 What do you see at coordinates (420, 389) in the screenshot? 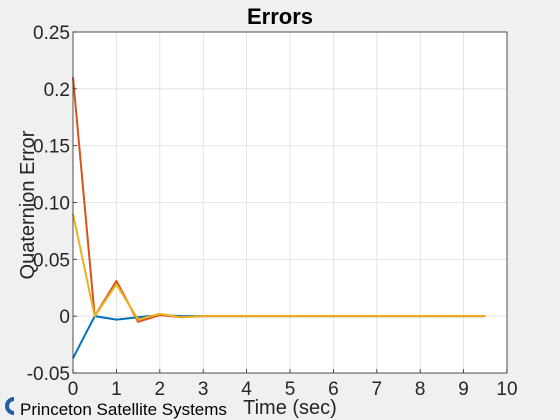
I see `x-tick-label: 8` at bounding box center [420, 389].